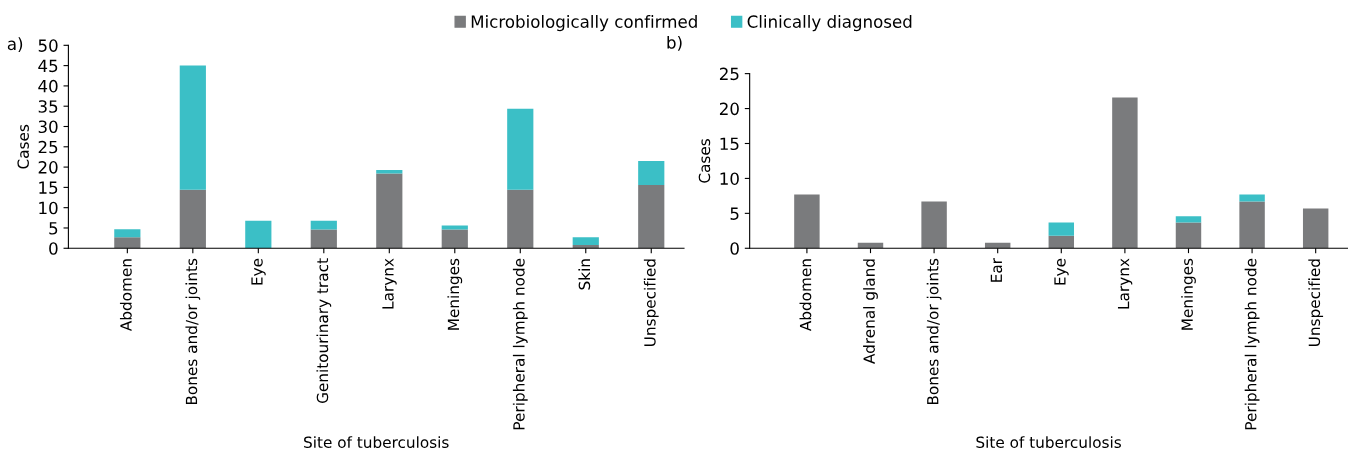  Describe the element at coordinates (996, 270) in the screenshot. I see `x-tick-label: Ear` at that location.